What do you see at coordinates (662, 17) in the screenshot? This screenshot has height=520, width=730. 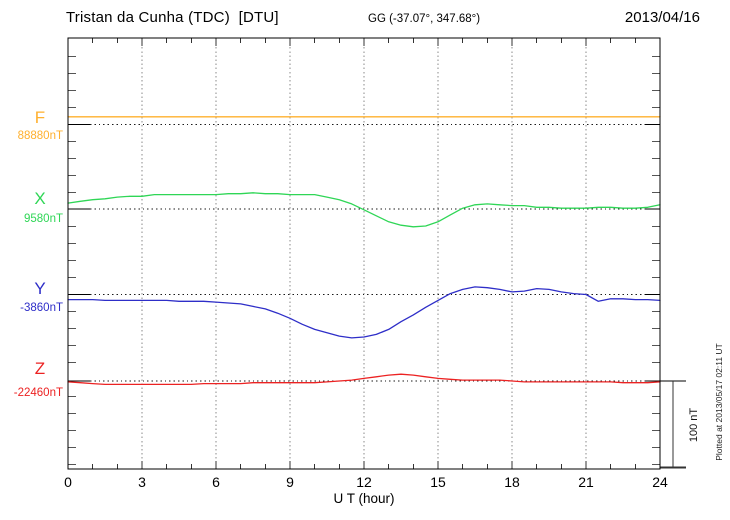 I see `plot-date: 2013/04/16` at bounding box center [662, 17].